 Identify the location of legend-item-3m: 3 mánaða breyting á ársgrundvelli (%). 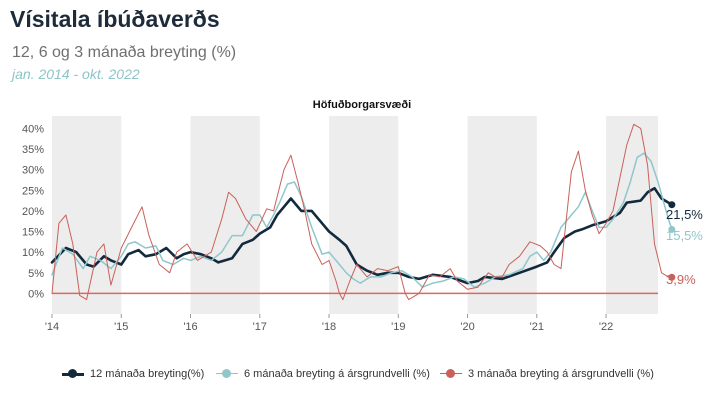
(547, 374).